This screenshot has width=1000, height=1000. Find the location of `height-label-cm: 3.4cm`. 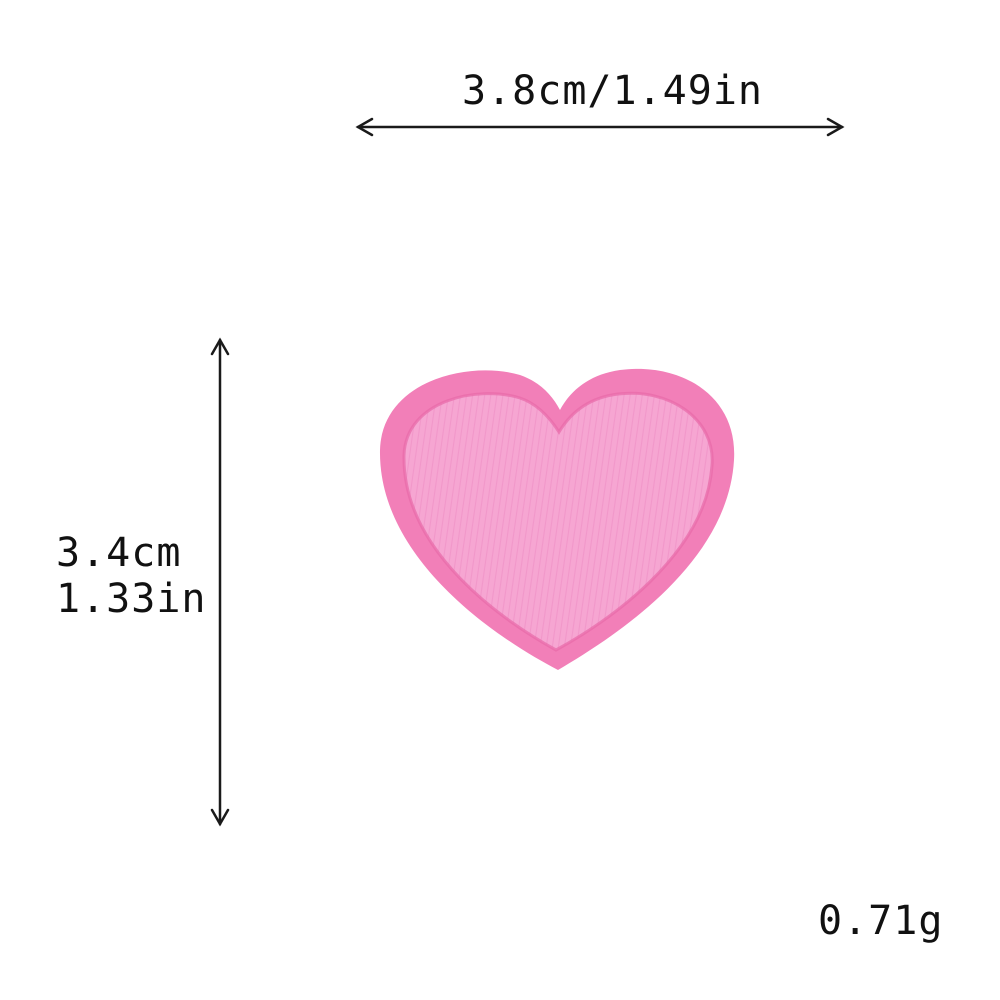

height-label-cm: 3.4cm is located at coordinates (119, 553).